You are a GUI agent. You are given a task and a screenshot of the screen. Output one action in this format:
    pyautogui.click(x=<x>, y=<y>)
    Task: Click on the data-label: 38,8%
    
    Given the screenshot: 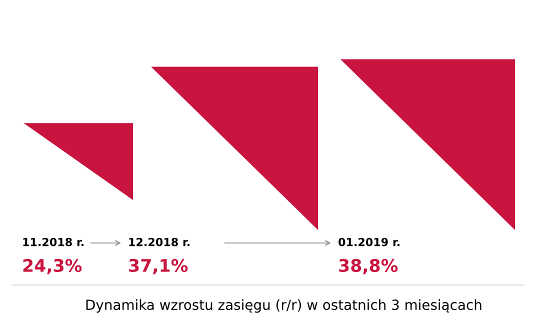 What is the action you would take?
    pyautogui.click(x=368, y=266)
    